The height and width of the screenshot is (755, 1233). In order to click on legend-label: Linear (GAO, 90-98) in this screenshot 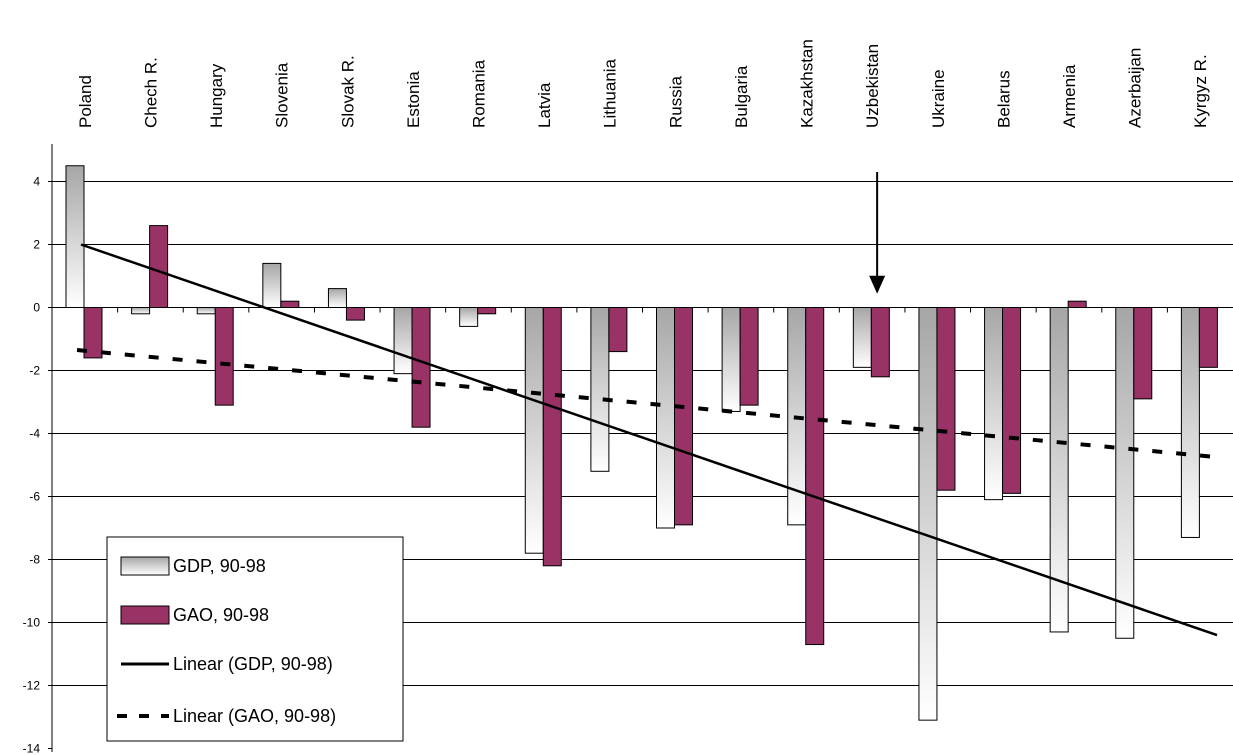, I will do `click(254, 716)`.